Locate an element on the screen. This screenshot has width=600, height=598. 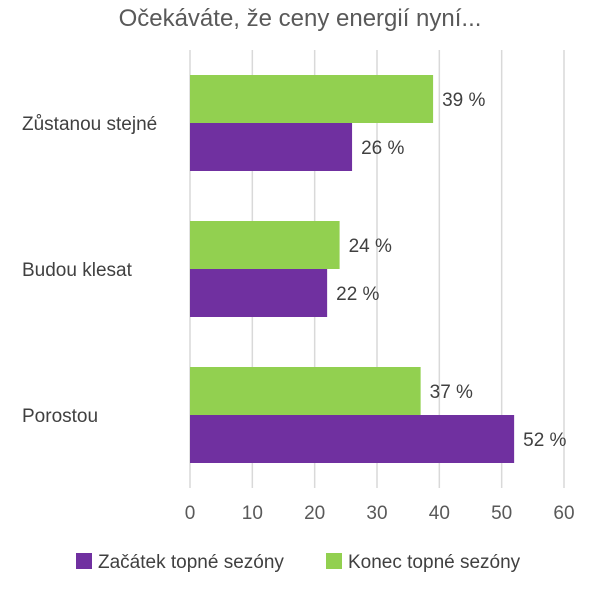
x-tick-label: 30 is located at coordinates (376, 513).